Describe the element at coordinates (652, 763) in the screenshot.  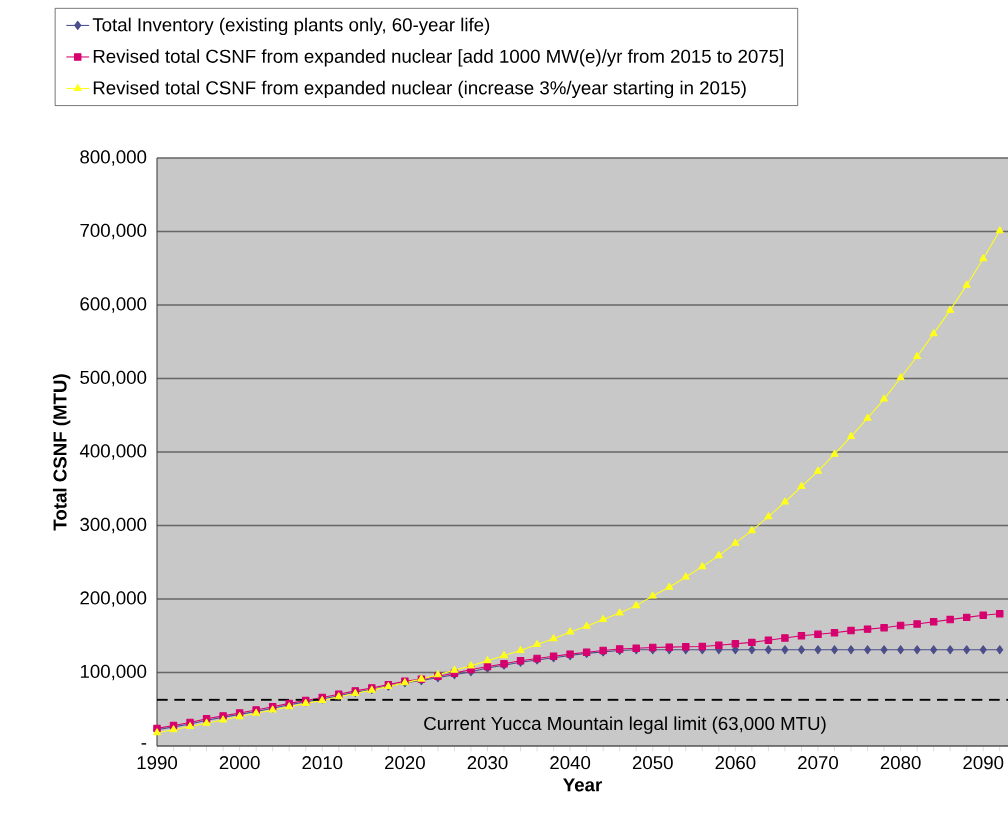
I see `x-tick-label: 2050` at that location.